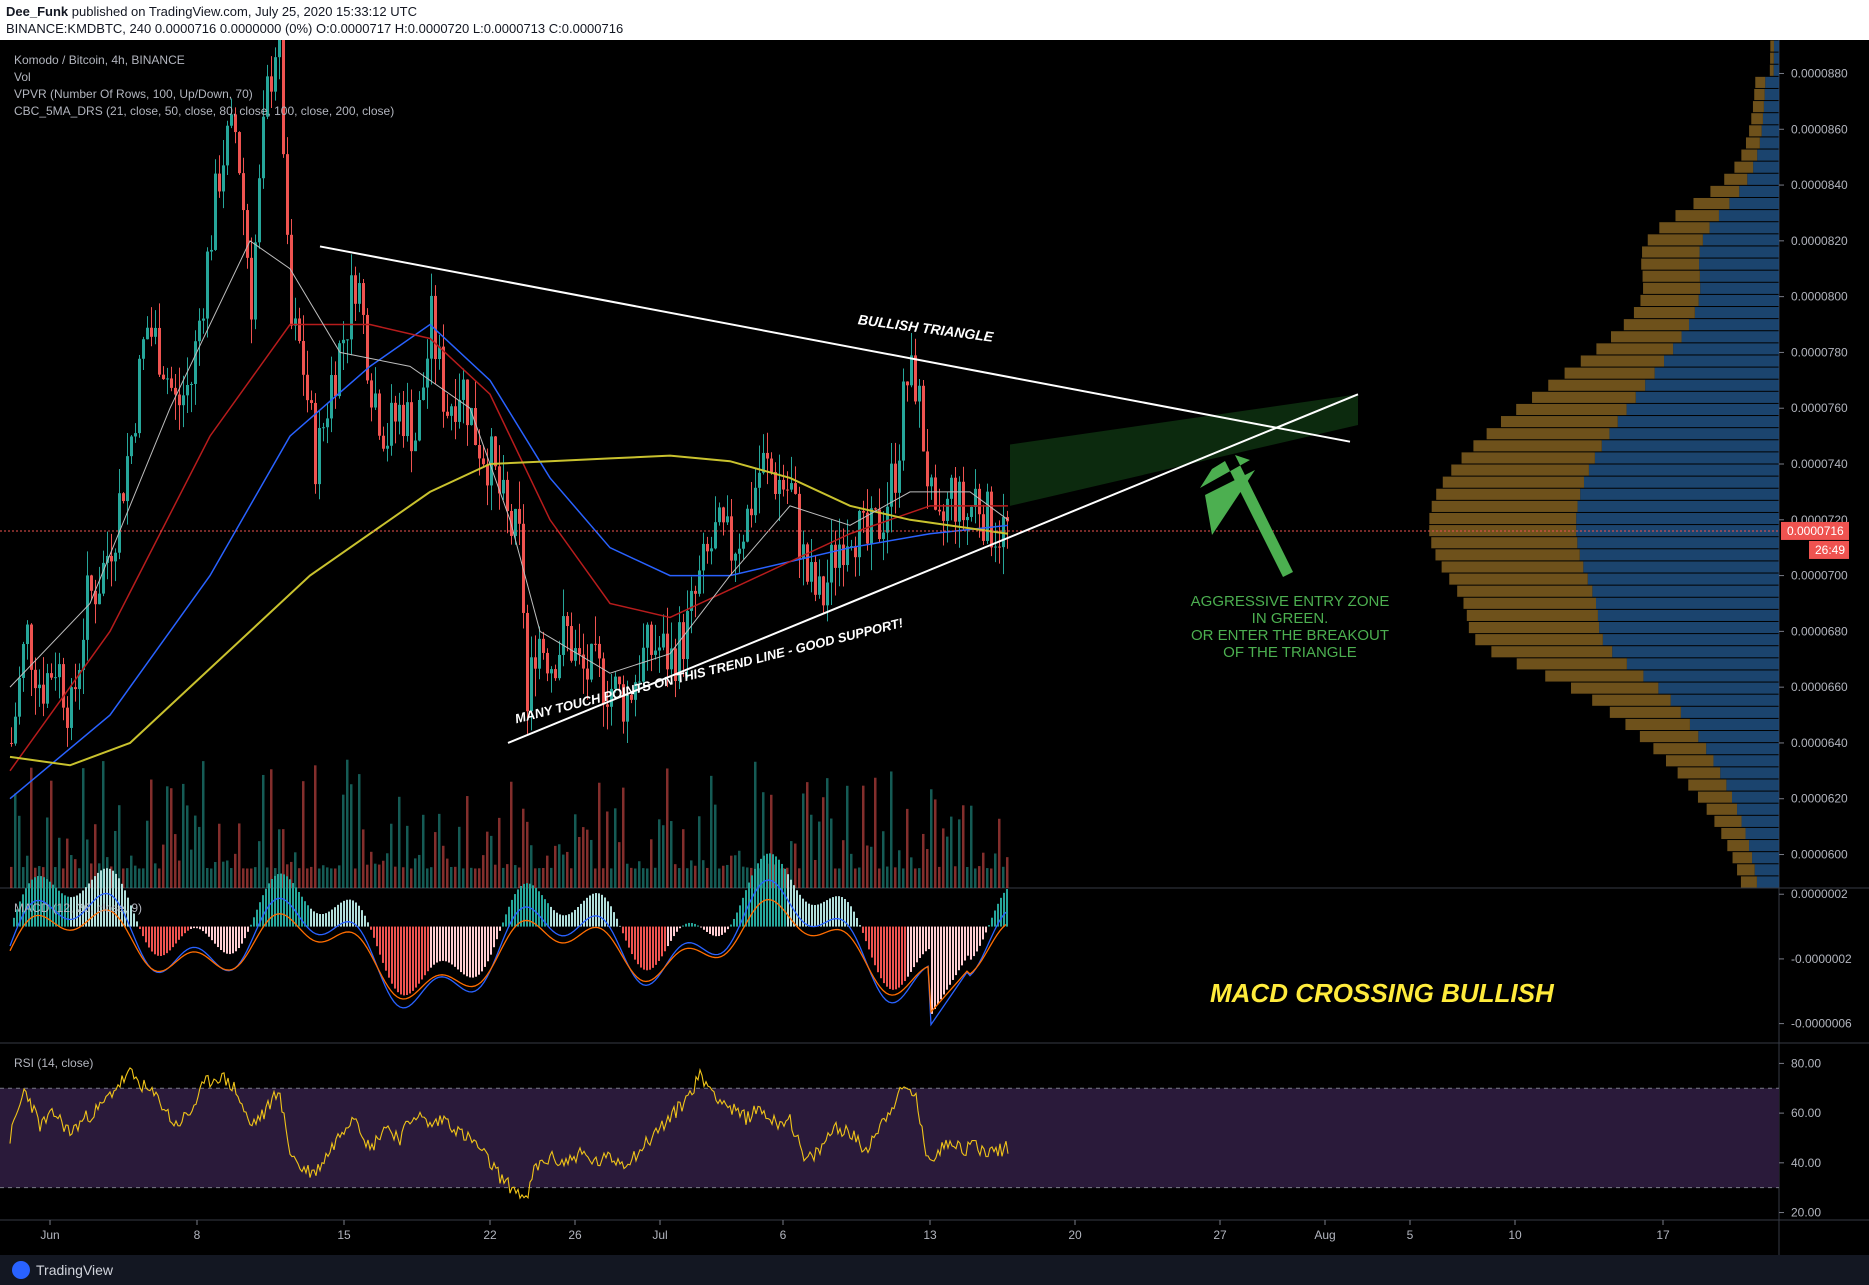  Describe the element at coordinates (1806, 1213) in the screenshot. I see `rsi-tick-label: 20.00` at that location.